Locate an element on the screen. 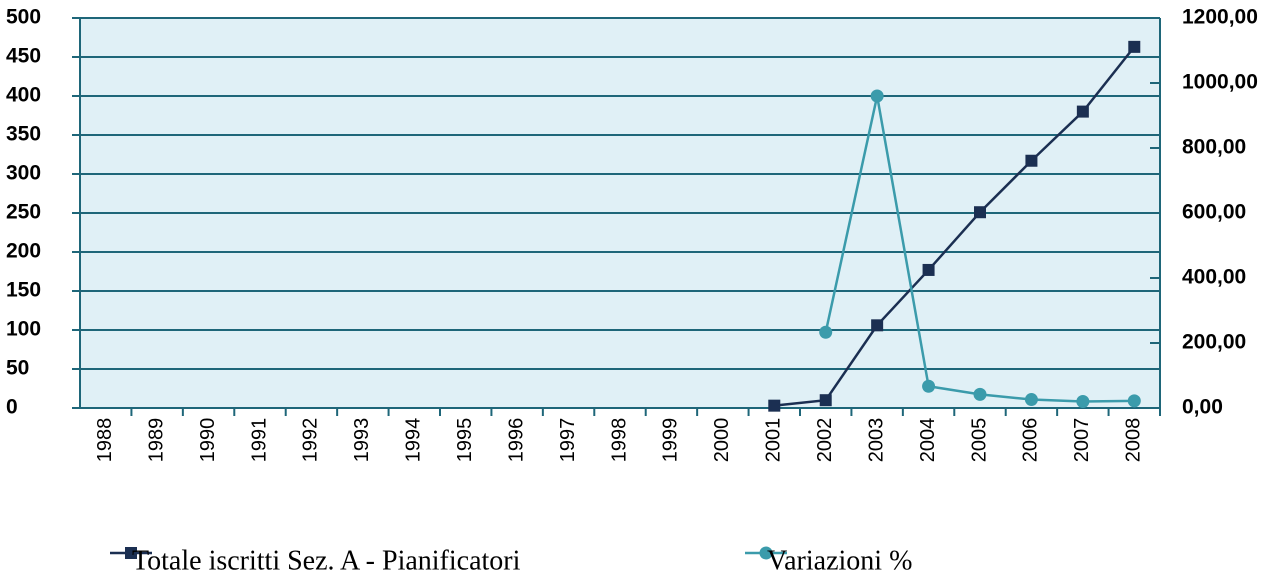 The height and width of the screenshot is (583, 1277). x-tick-label: 1994 is located at coordinates (414, 440).